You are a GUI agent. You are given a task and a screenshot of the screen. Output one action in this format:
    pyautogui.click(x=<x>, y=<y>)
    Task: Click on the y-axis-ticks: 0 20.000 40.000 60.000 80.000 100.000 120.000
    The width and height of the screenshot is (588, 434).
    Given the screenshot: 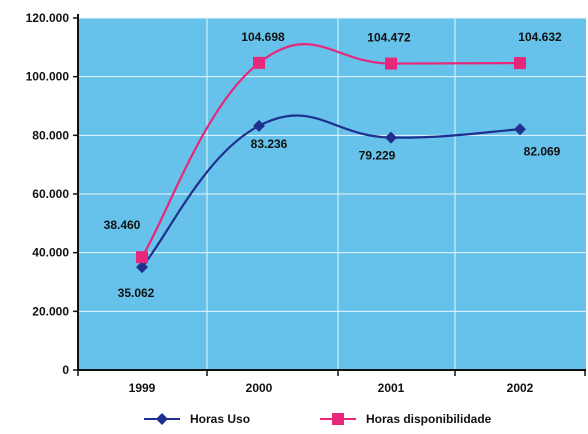 What is the action you would take?
    pyautogui.click(x=48, y=194)
    